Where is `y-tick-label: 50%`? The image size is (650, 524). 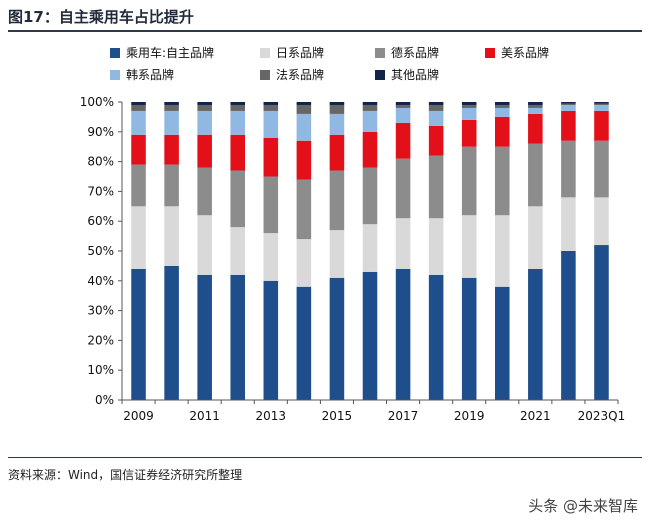 y-tick-label: 50% is located at coordinates (100, 251).